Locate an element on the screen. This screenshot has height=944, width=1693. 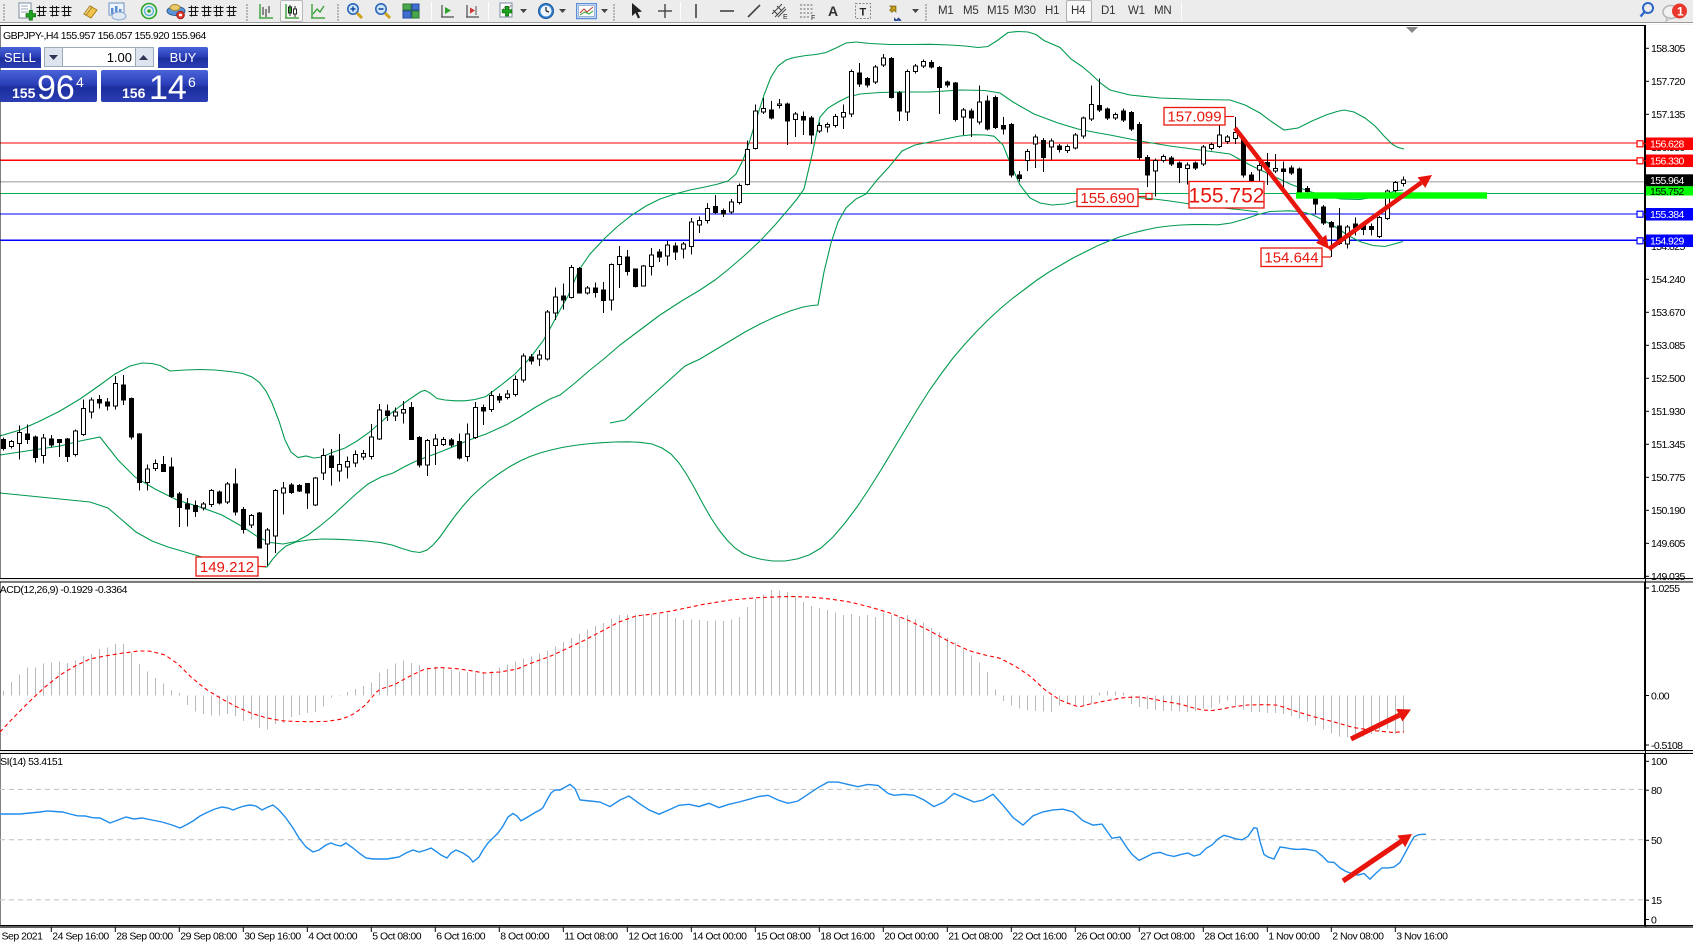
svg-text: 153.670 is located at coordinates (1668, 313).